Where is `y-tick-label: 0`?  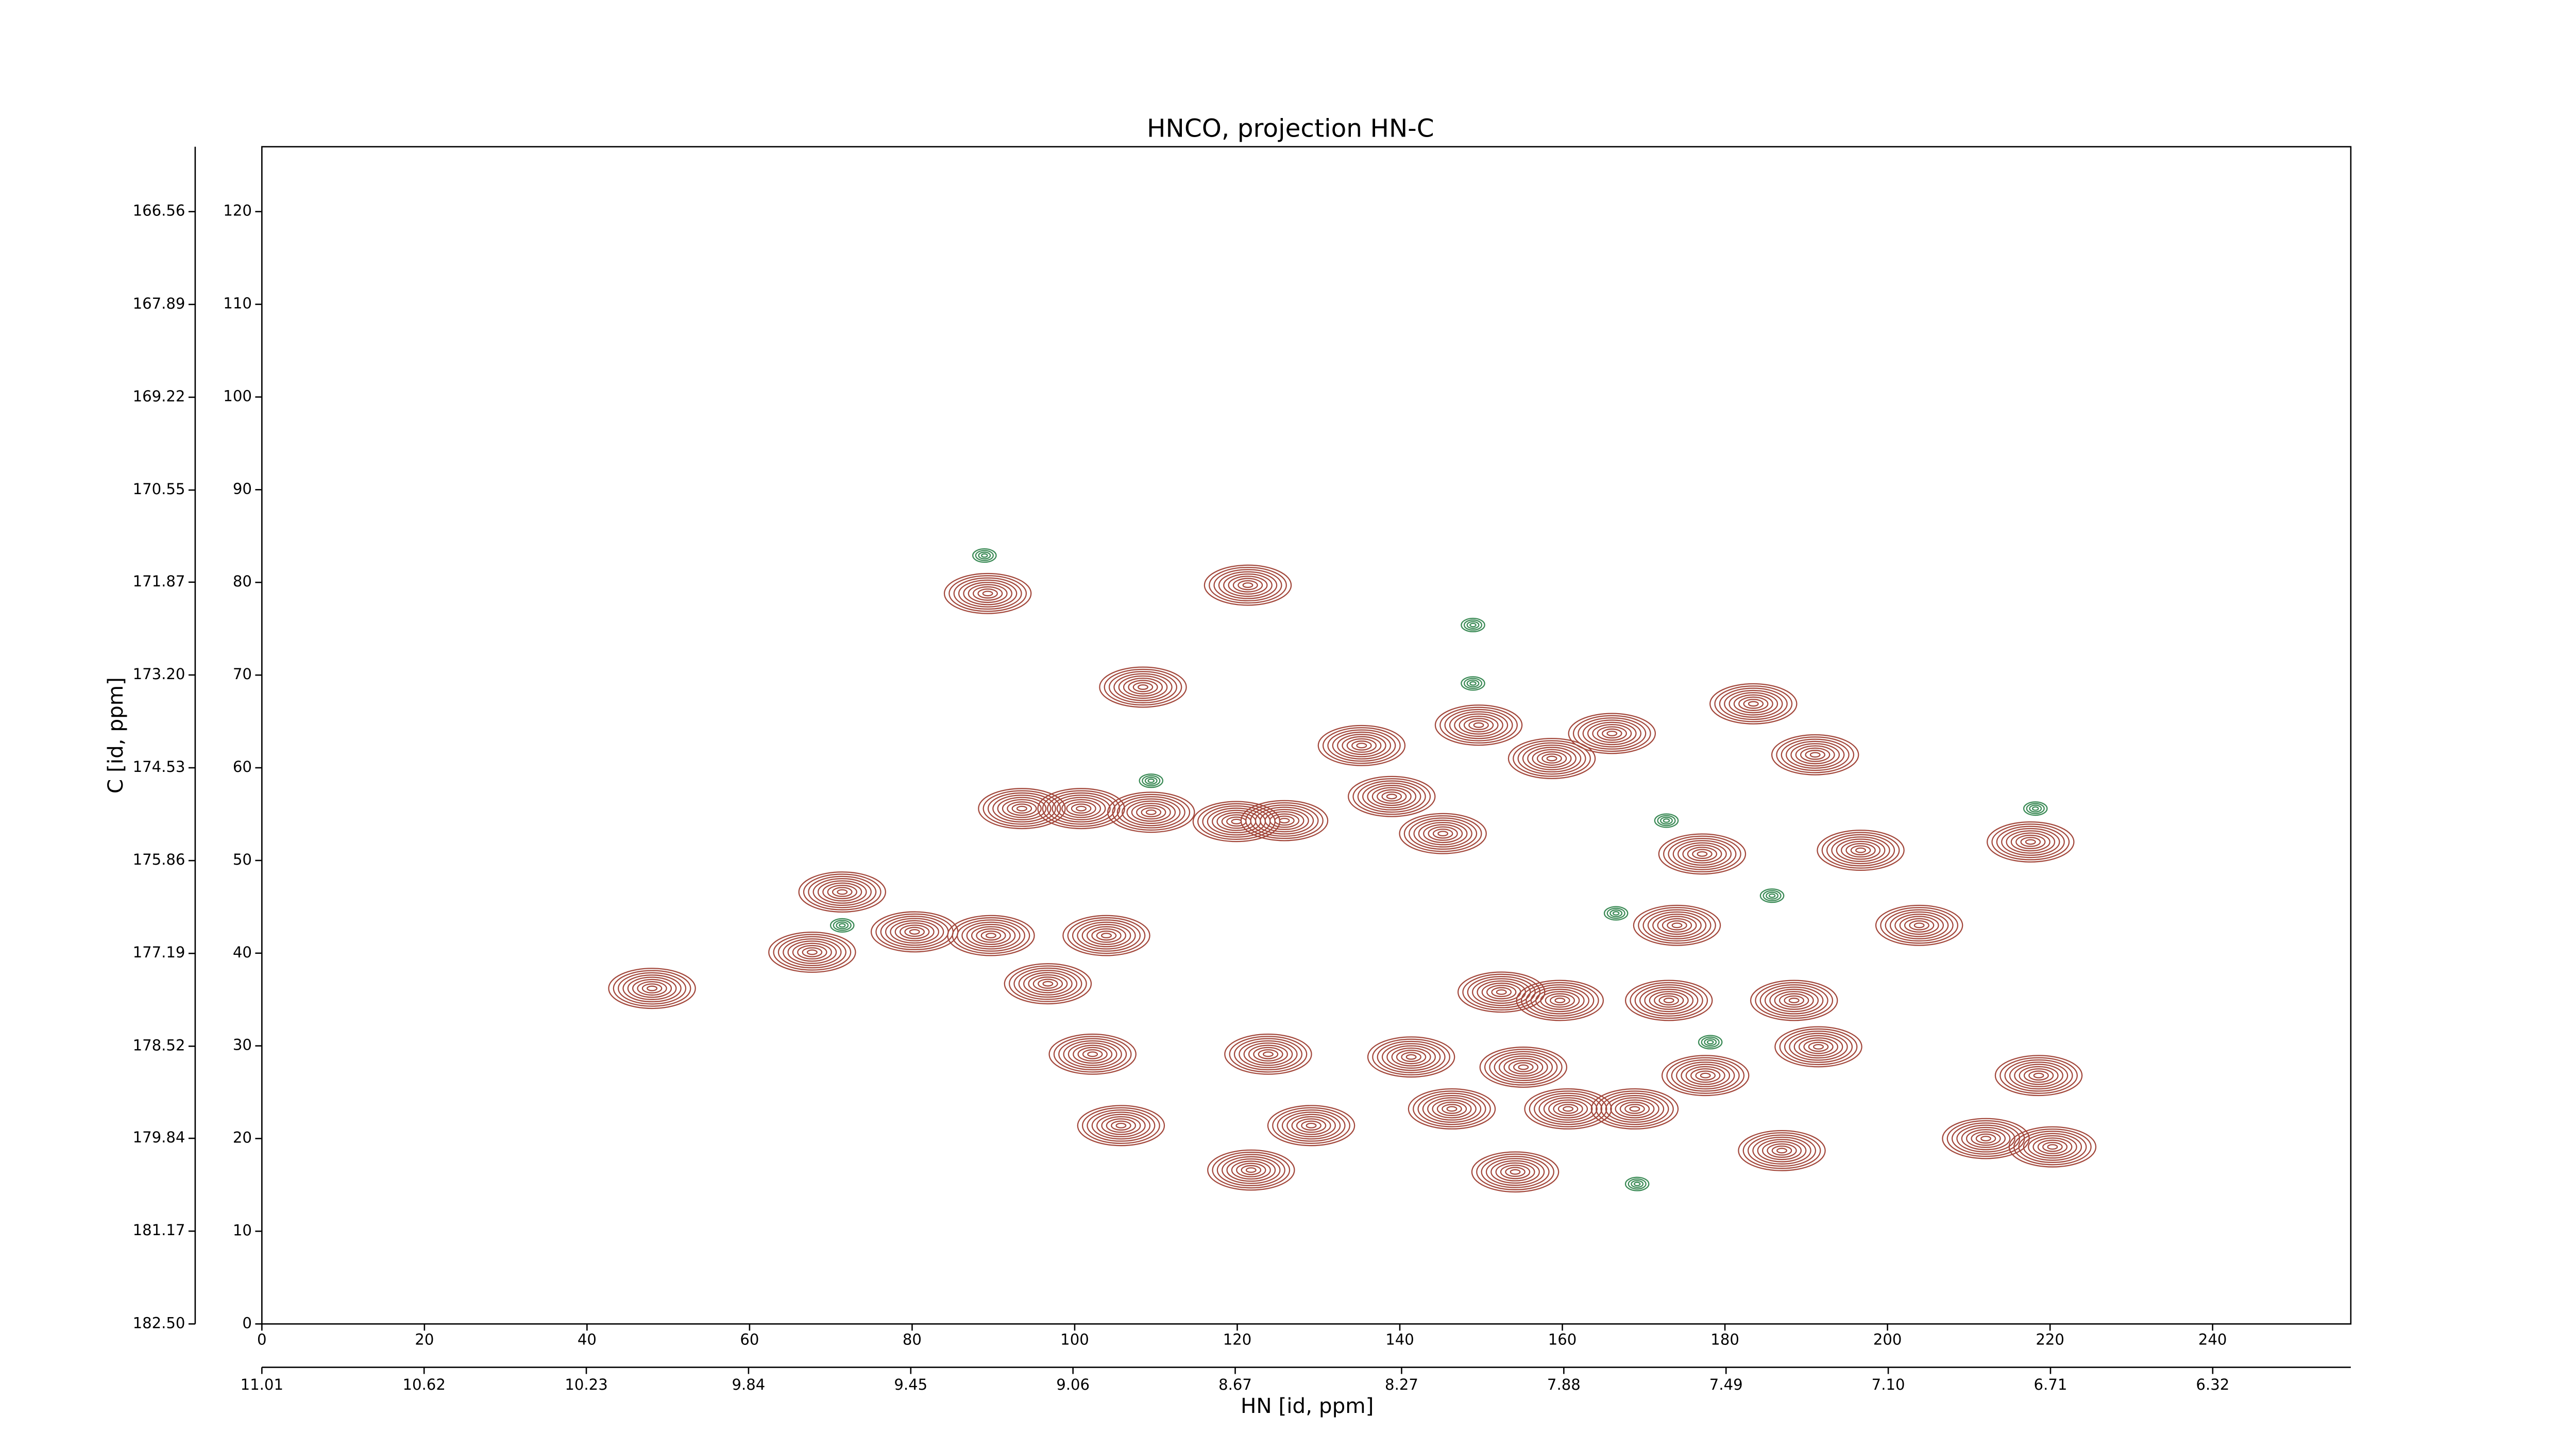
y-tick-label: 0 is located at coordinates (247, 1323).